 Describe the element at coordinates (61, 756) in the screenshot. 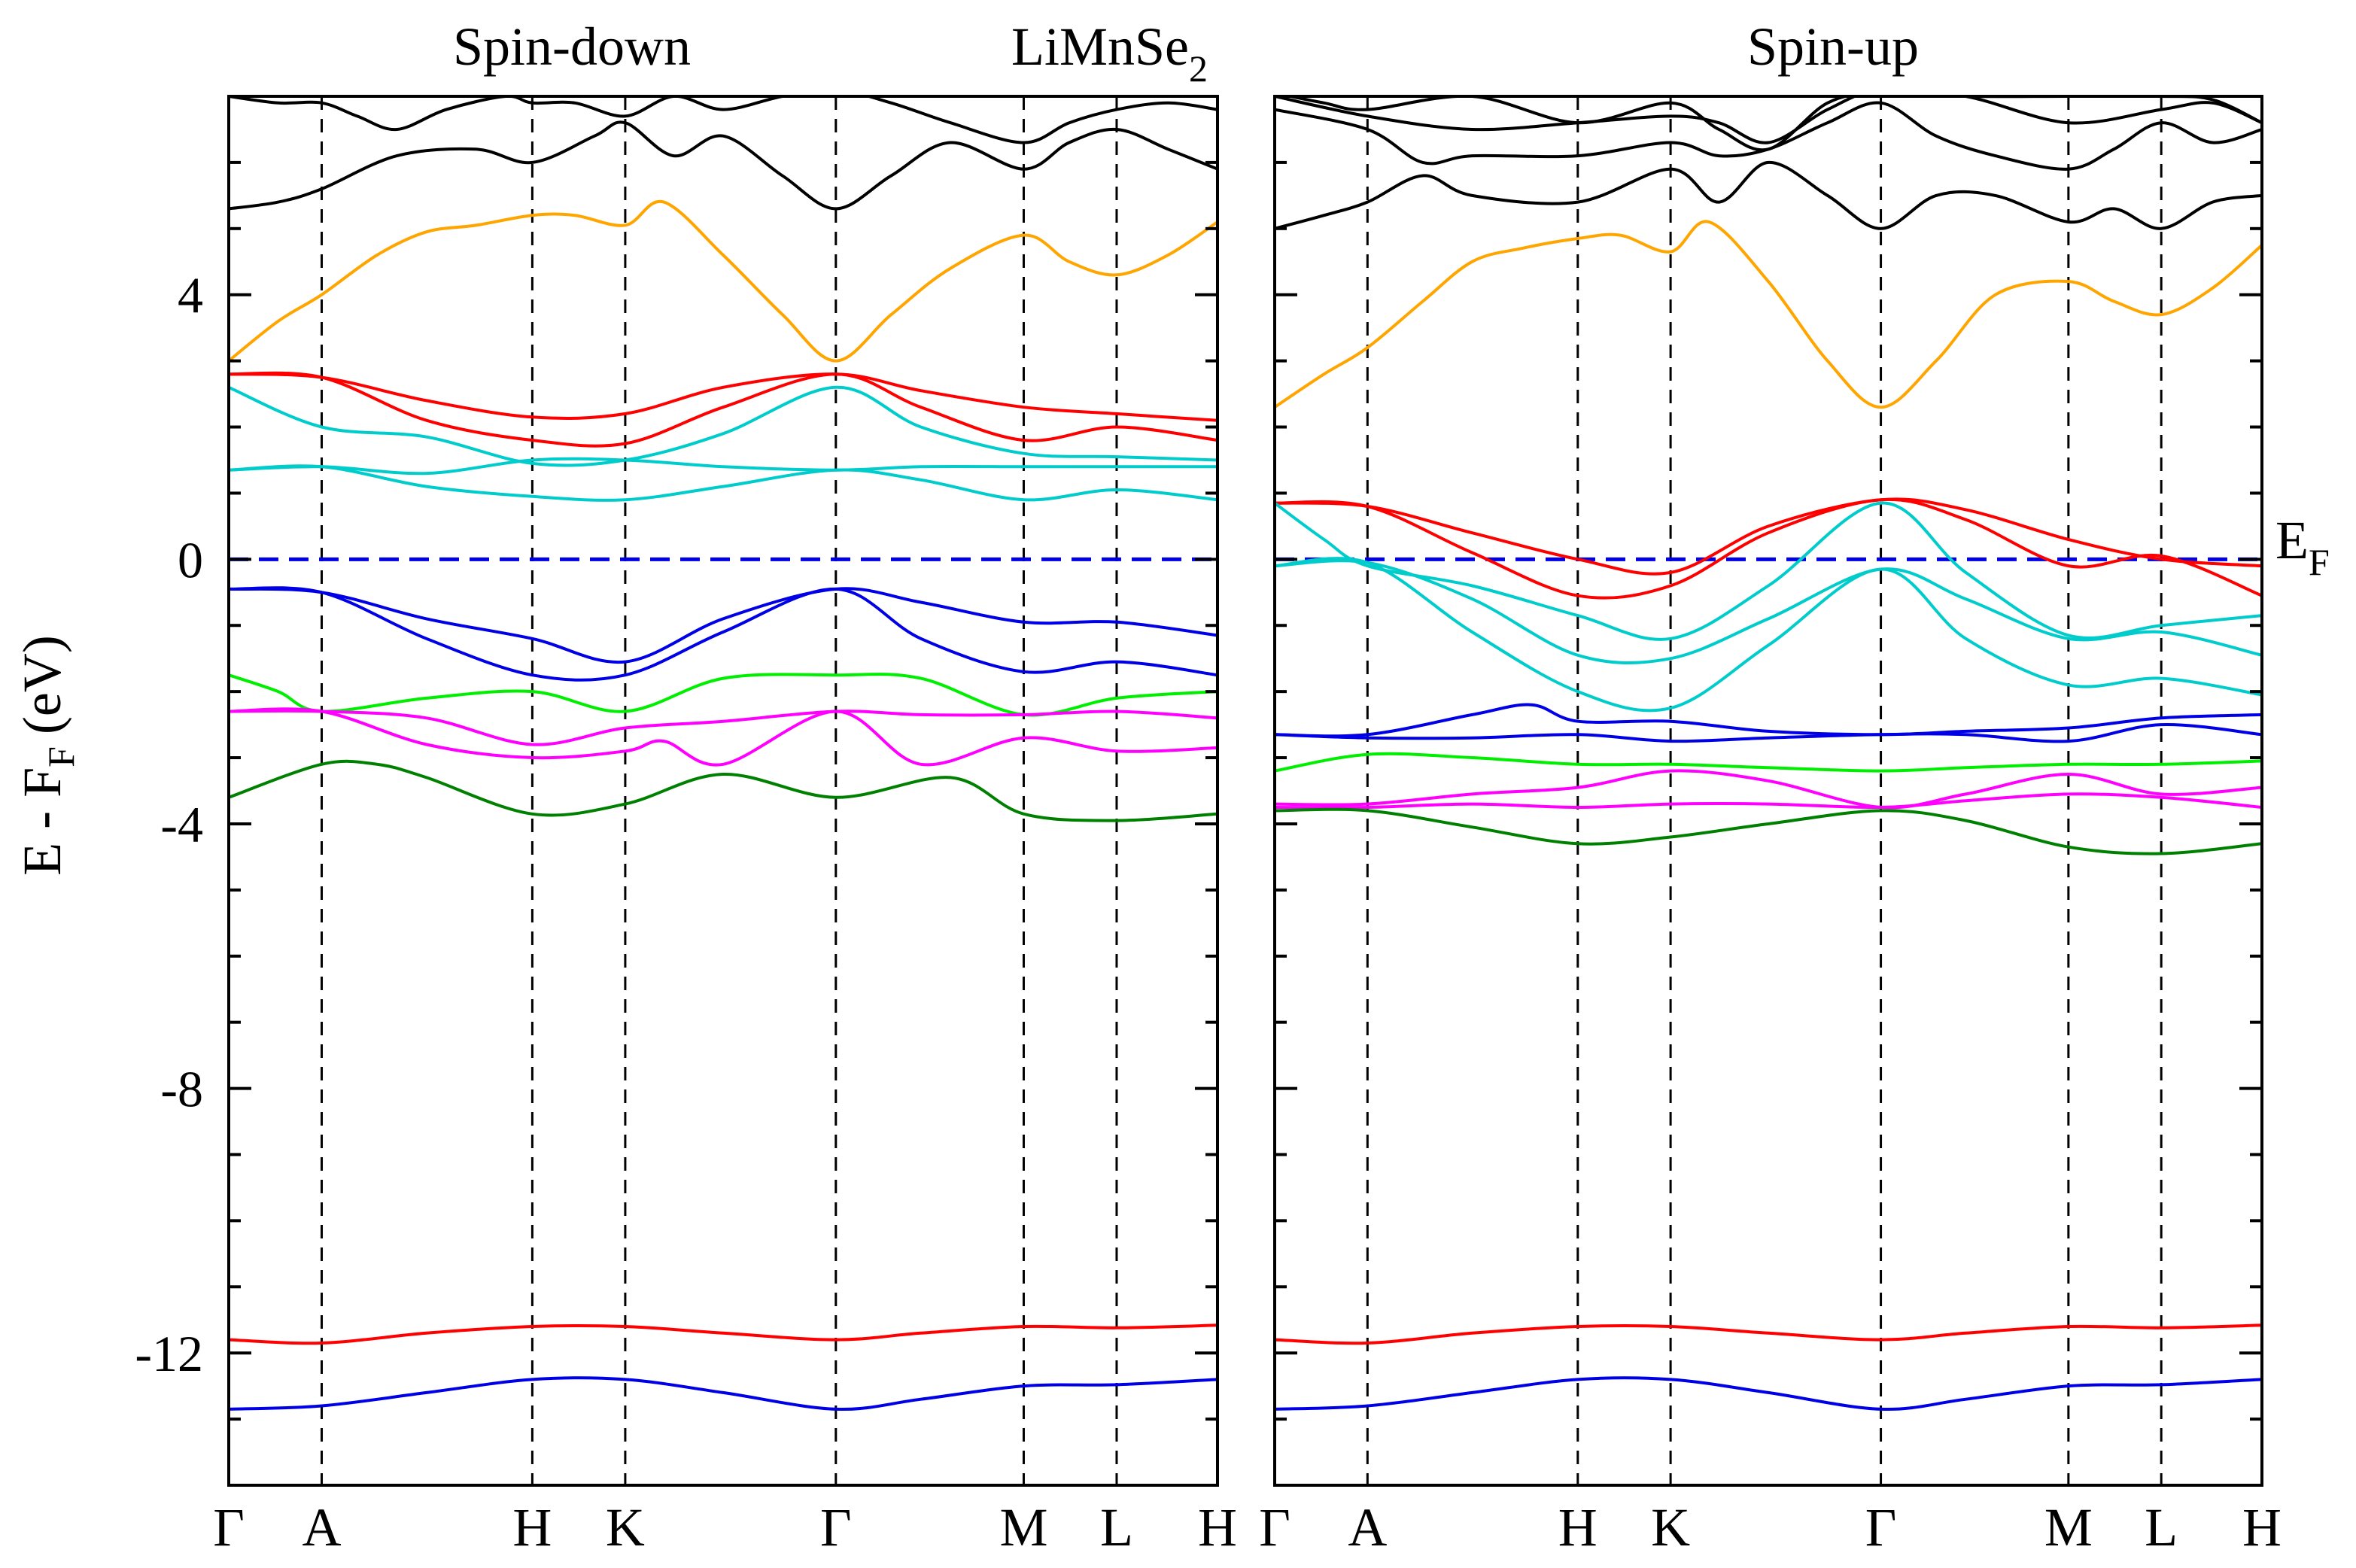

I see `y-axis-label-subscript: F` at that location.